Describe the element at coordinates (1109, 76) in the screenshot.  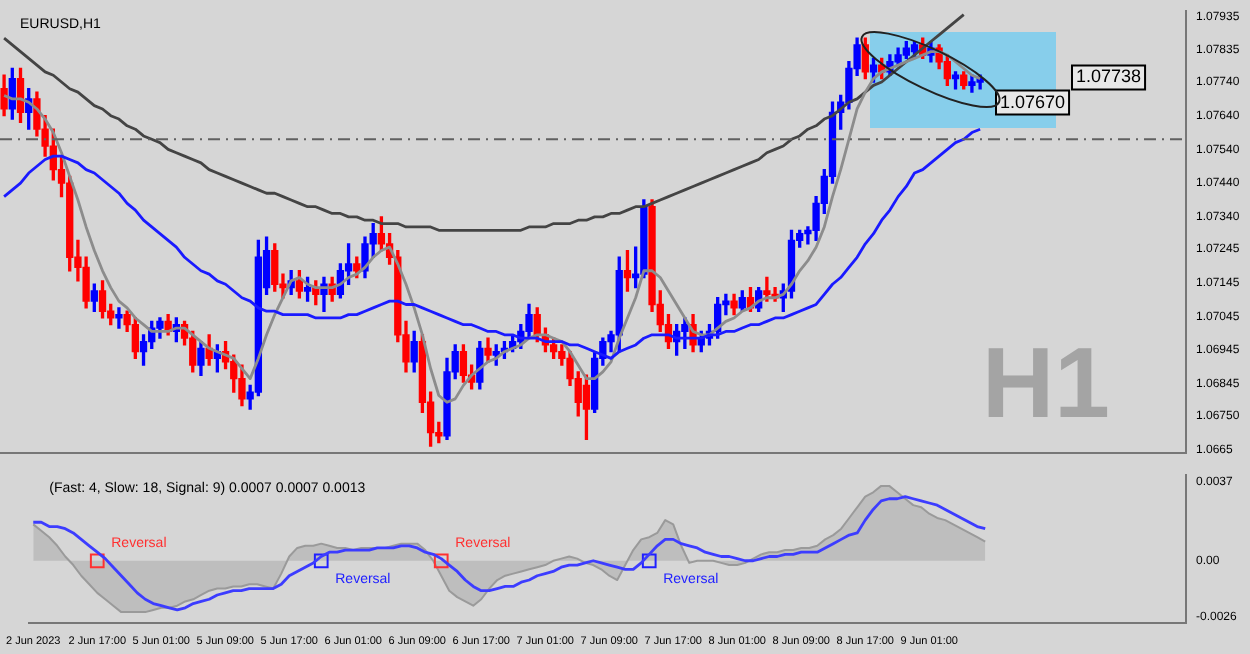
I see `text: 1.07738` at that location.